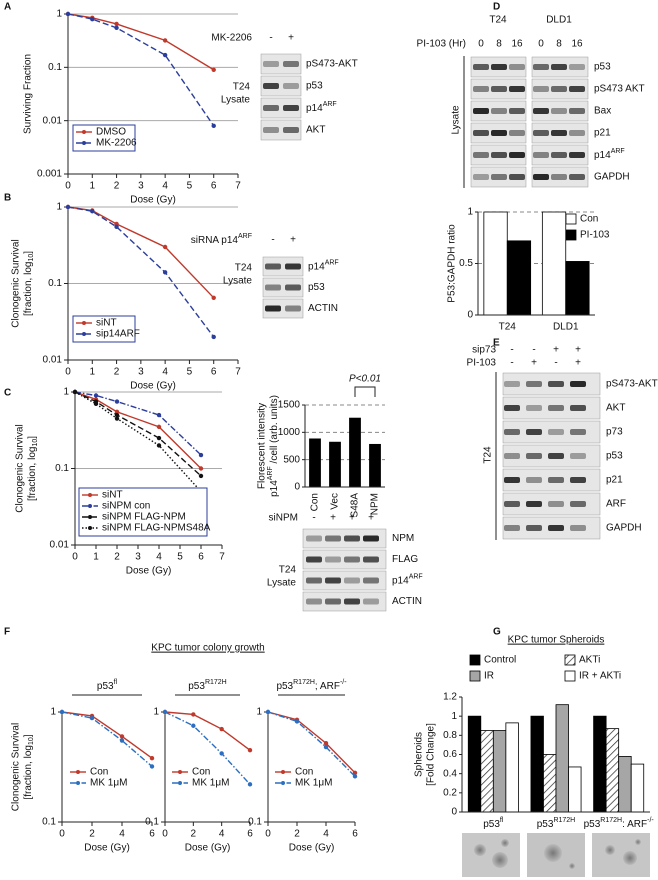 The height and width of the screenshot is (880, 658). Describe the element at coordinates (49, 174) in the screenshot. I see `y-tick-label: 0.001` at that location.